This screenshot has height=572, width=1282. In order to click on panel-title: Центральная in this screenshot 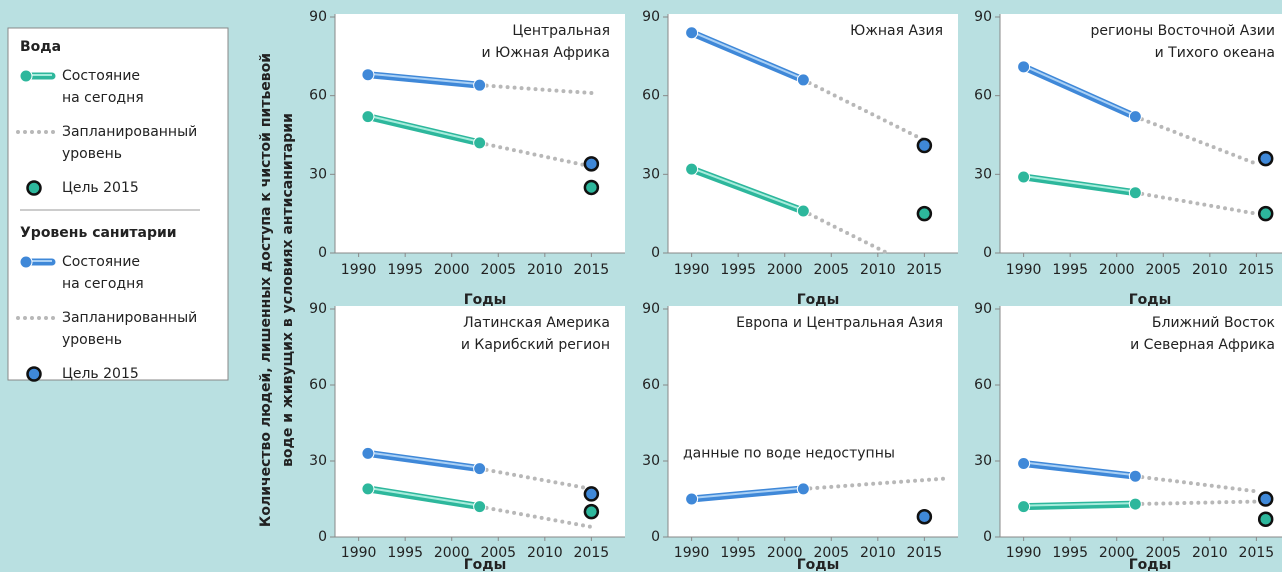, I will do `click(561, 31)`.